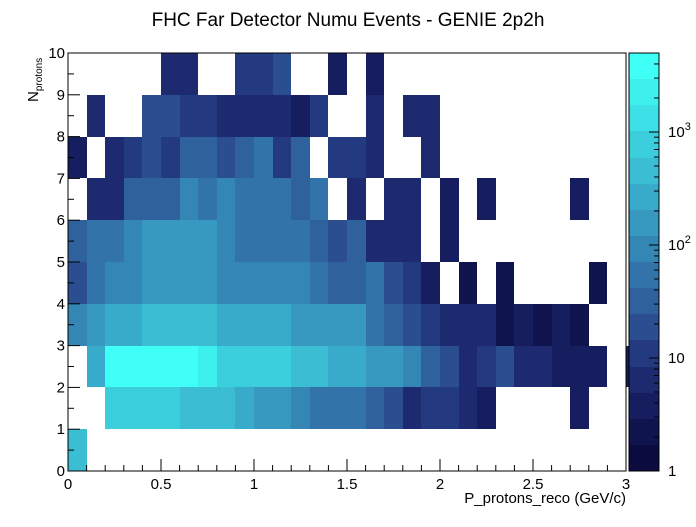 The image size is (696, 527). What do you see at coordinates (39, 74) in the screenshot?
I see `y-axis-label-sub: protons` at bounding box center [39, 74].